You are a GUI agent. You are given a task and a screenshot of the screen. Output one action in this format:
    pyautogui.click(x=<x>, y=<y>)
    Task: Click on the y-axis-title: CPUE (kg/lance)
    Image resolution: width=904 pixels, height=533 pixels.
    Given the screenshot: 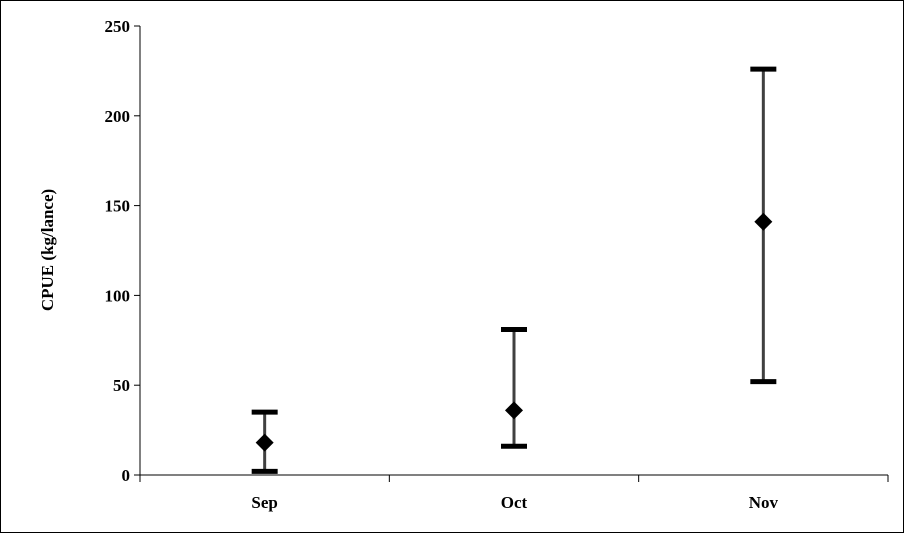 What is the action you would take?
    pyautogui.click(x=47, y=250)
    